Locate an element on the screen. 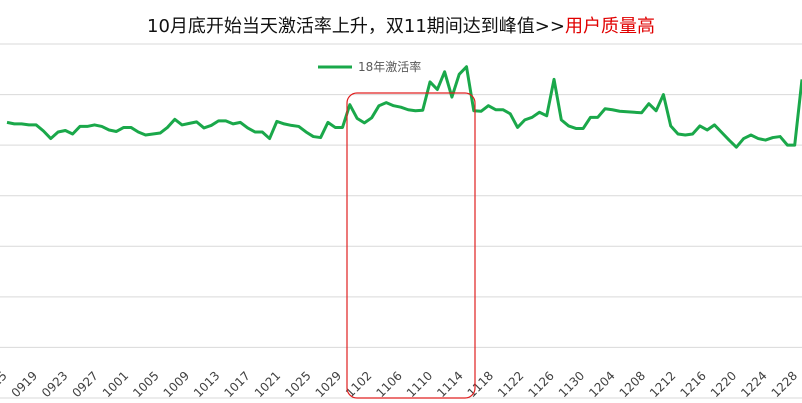  x-tick-label: 0923 is located at coordinates (54, 384).